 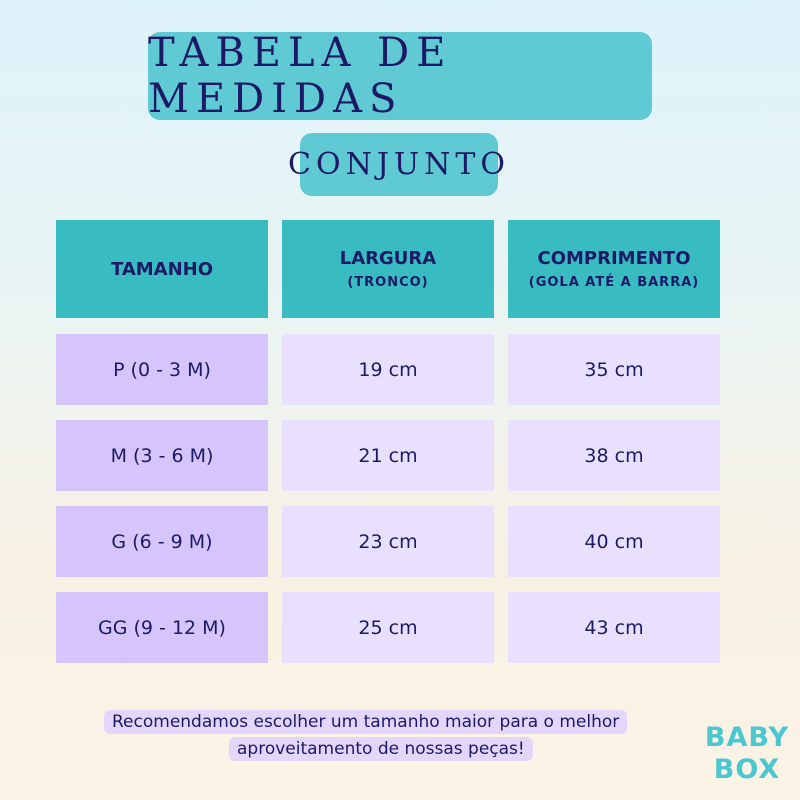 I want to click on note-line: aproveitamento de nossas peças!, so click(x=381, y=749).